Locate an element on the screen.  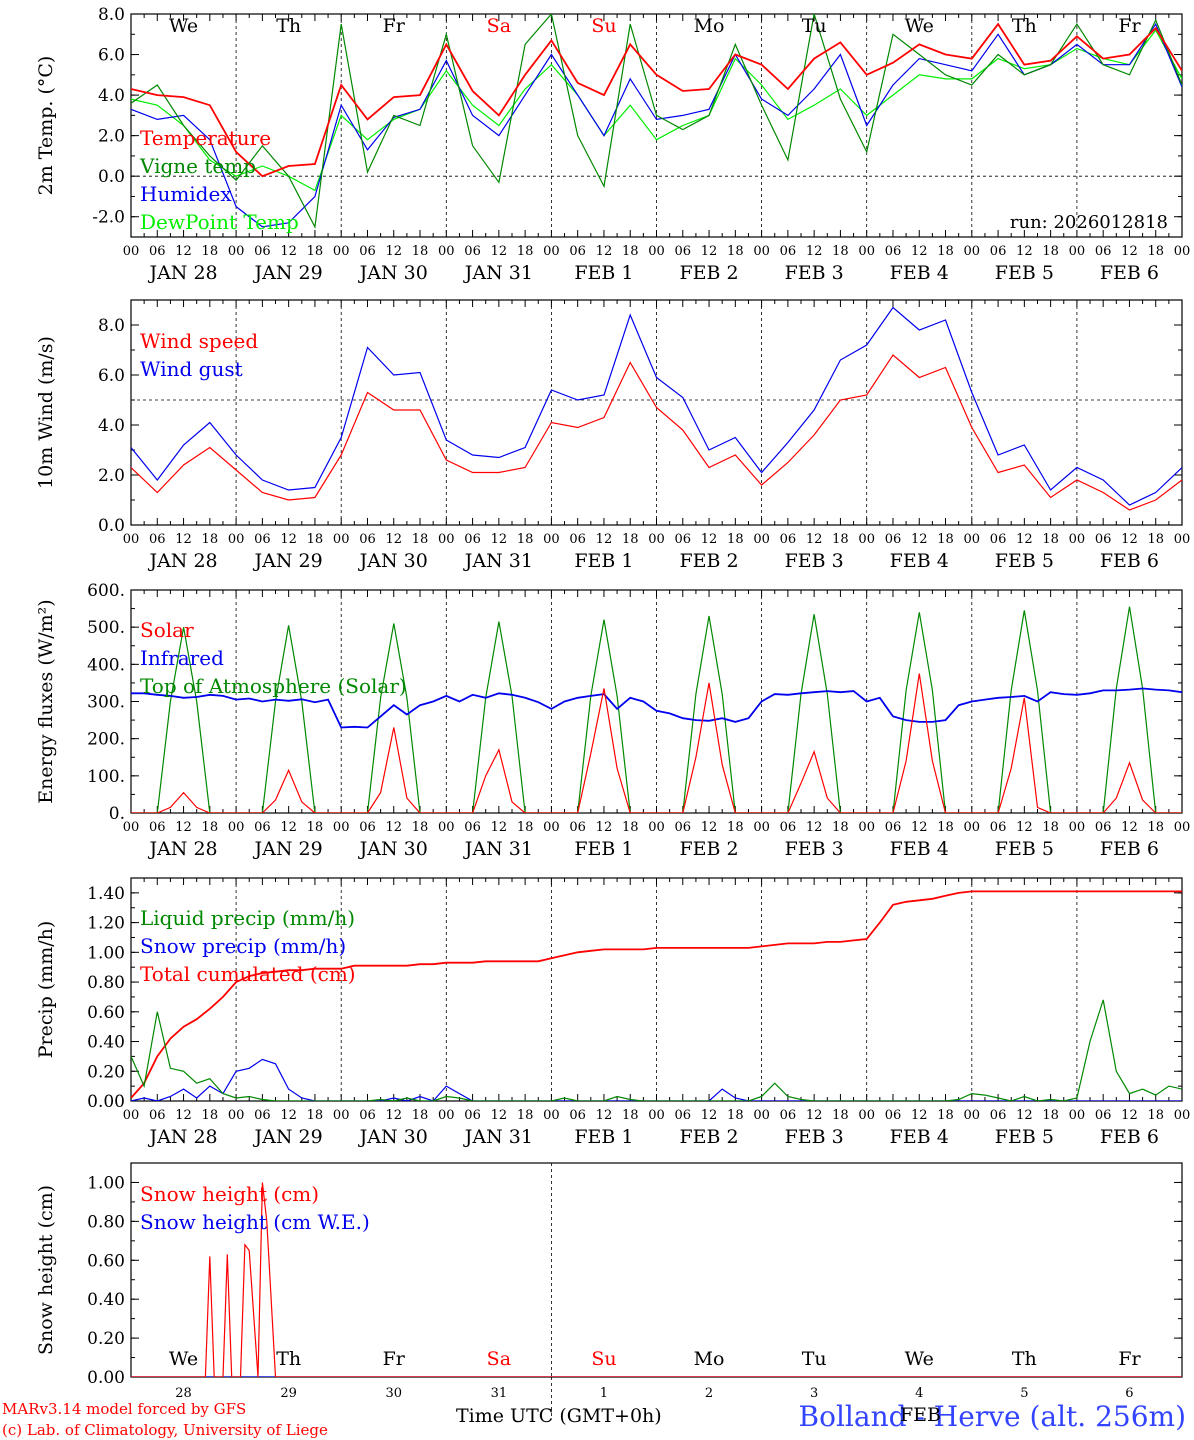
y-tick-label: 0.80 is located at coordinates (106, 983).